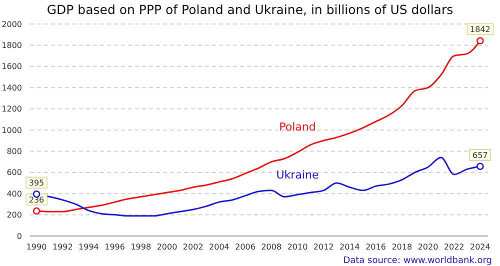  I want to click on y-tick-label: 1000, so click(12, 130).